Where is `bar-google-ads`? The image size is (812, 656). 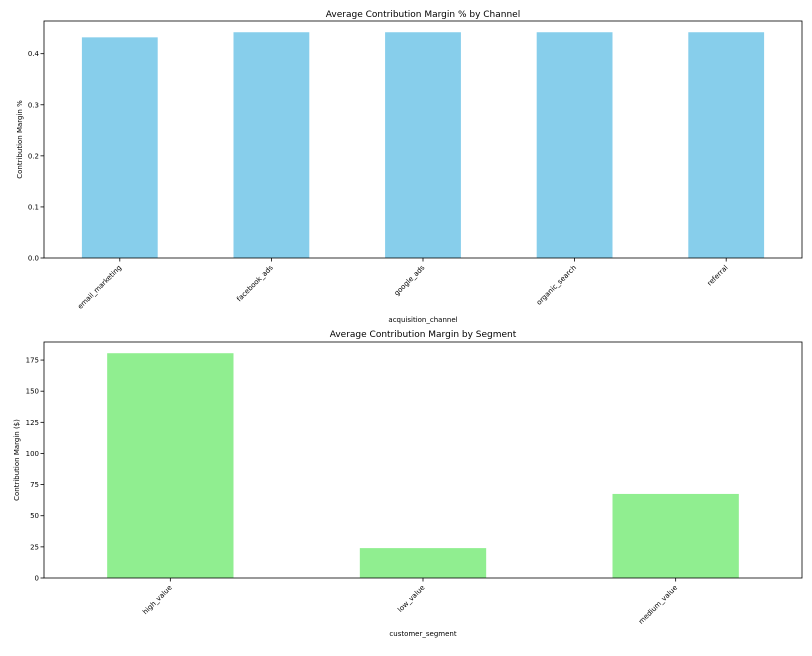
bar-google-ads is located at coordinates (423, 145).